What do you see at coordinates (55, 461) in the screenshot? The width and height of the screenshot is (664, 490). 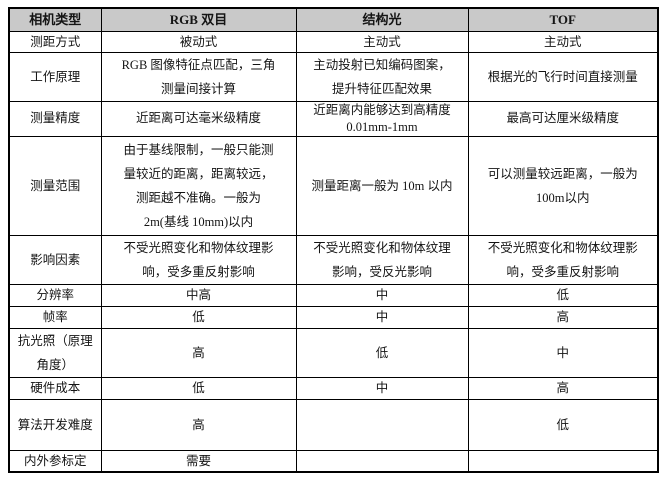 I see `row-label: 内外参标定` at bounding box center [55, 461].